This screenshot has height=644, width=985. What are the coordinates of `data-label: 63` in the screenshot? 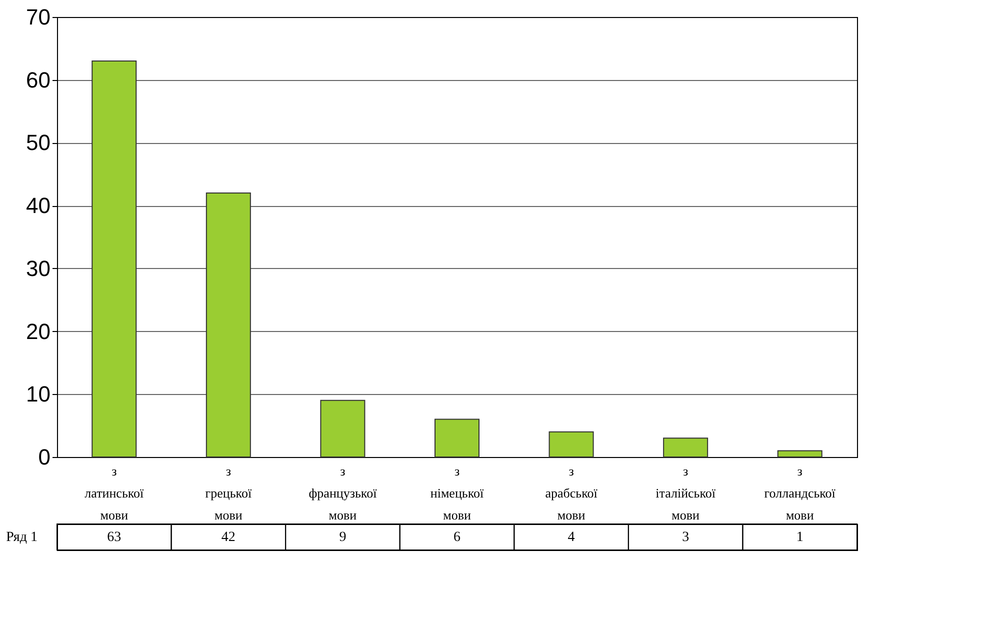 It's located at (114, 537).